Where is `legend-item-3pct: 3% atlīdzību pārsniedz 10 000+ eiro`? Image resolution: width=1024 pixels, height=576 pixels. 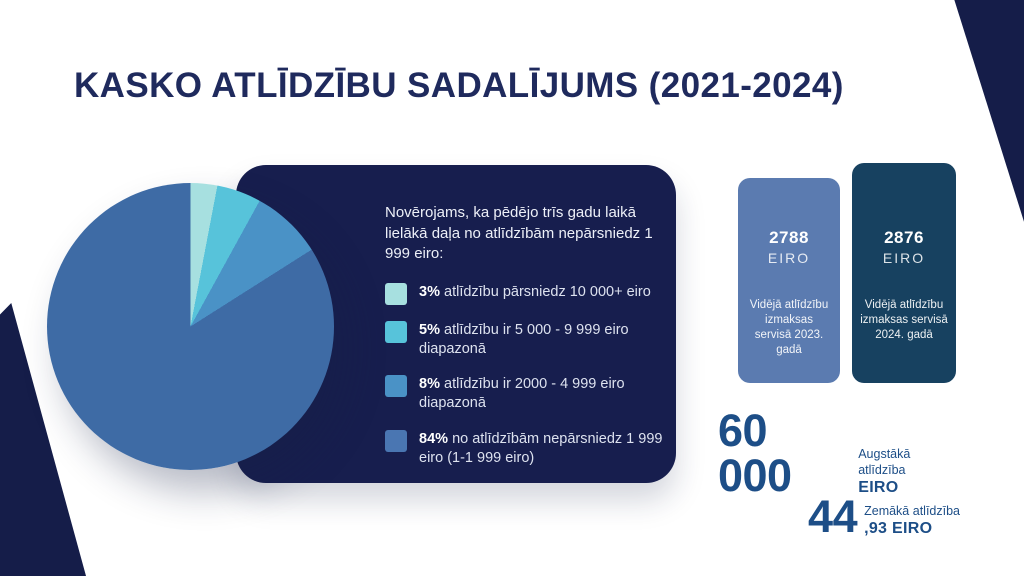 legend-item-3pct: 3% atlīdzību pārsniedz 10 000+ eiro is located at coordinates (524, 294).